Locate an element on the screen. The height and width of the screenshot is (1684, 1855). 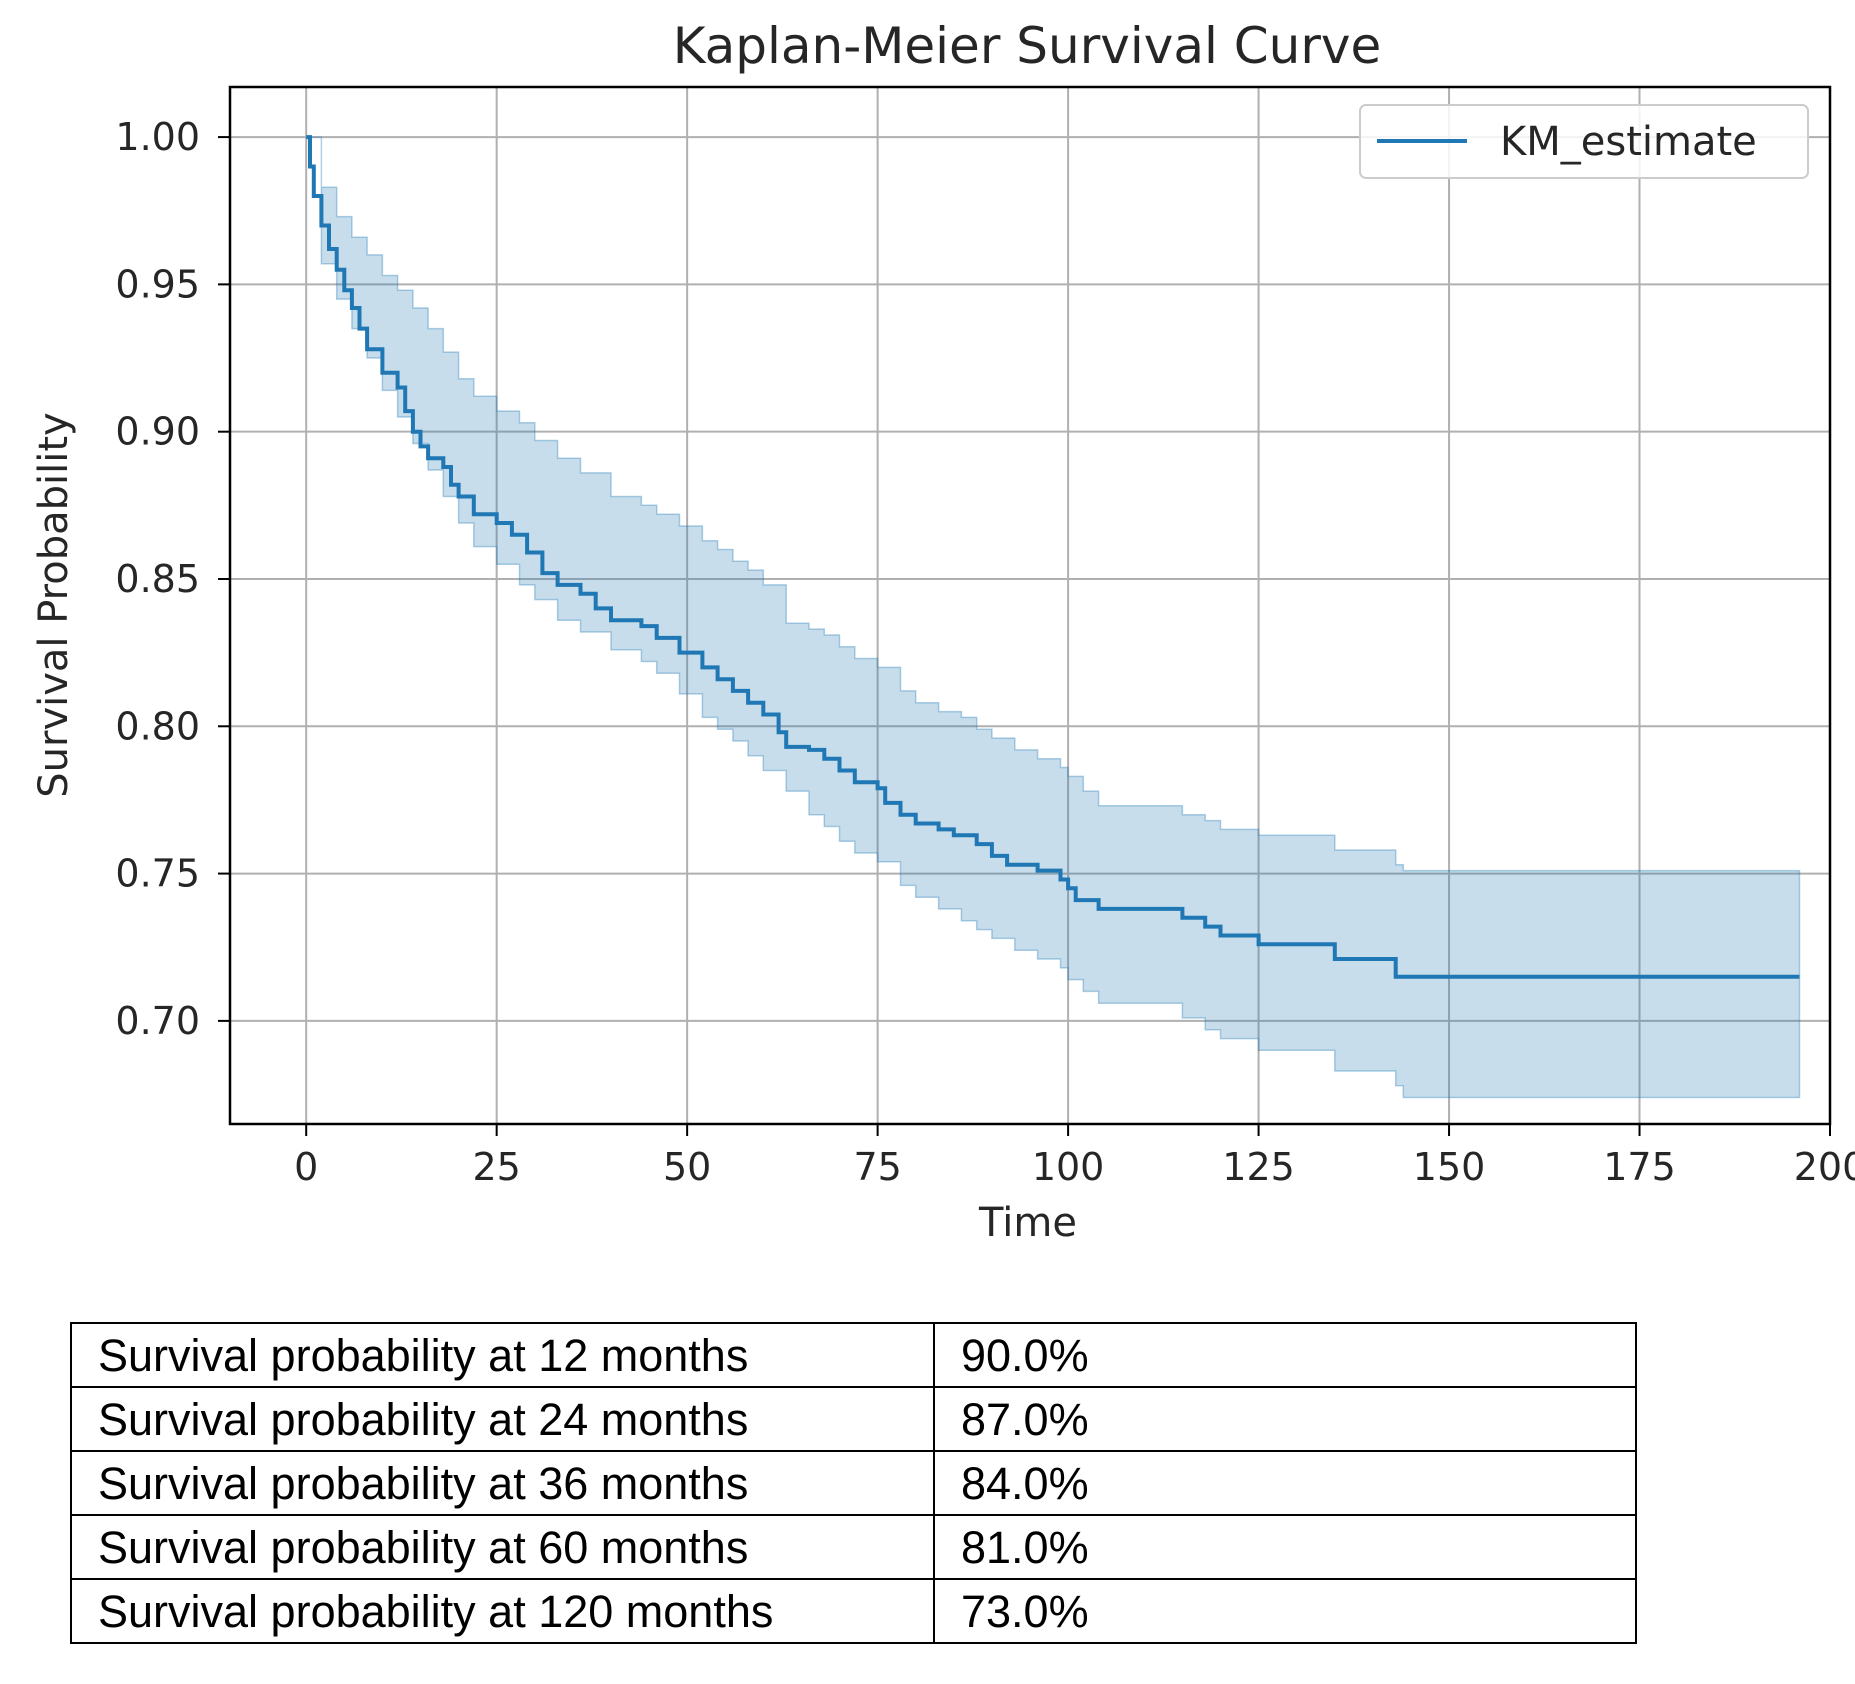
row-value: 90.0% is located at coordinates (1285, 1355).